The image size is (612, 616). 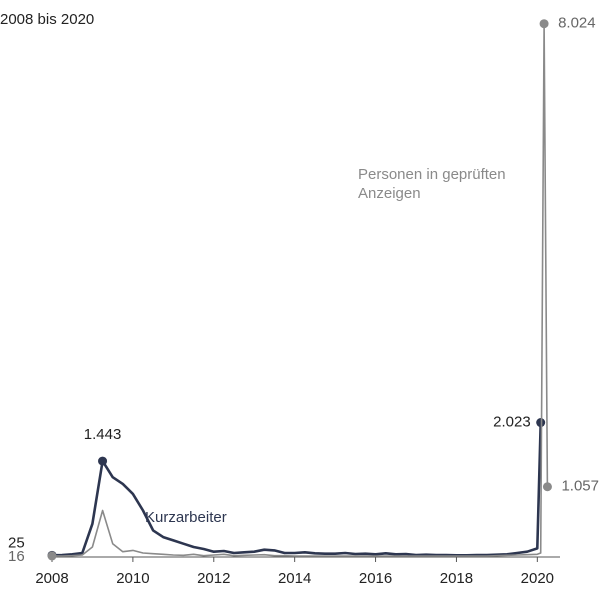 I want to click on series-label: Personen in geprüften Anzeigen, so click(x=432, y=184).